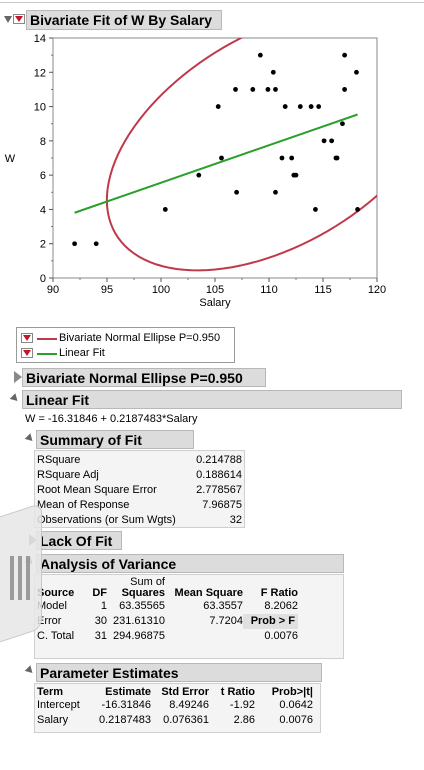 The height and width of the screenshot is (770, 424). Describe the element at coordinates (189, 705) in the screenshot. I see `params-cell-se: 8.49246` at that location.